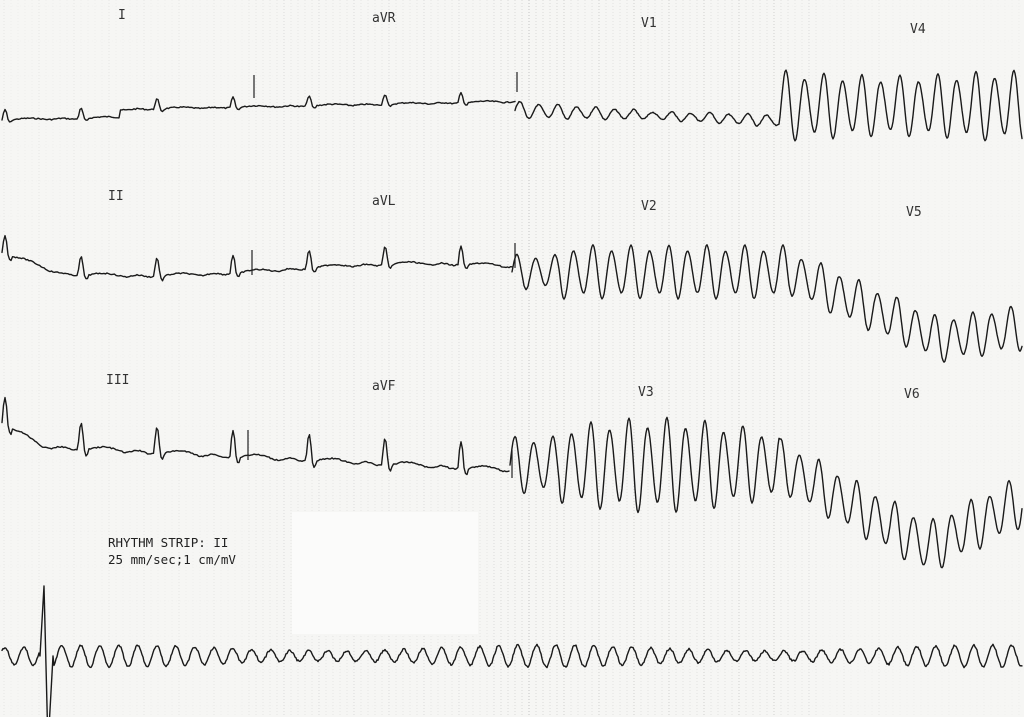 The height and width of the screenshot is (717, 1024). I want to click on rhythm-strip-title: RHYTHM STRIP: II, so click(168, 542).